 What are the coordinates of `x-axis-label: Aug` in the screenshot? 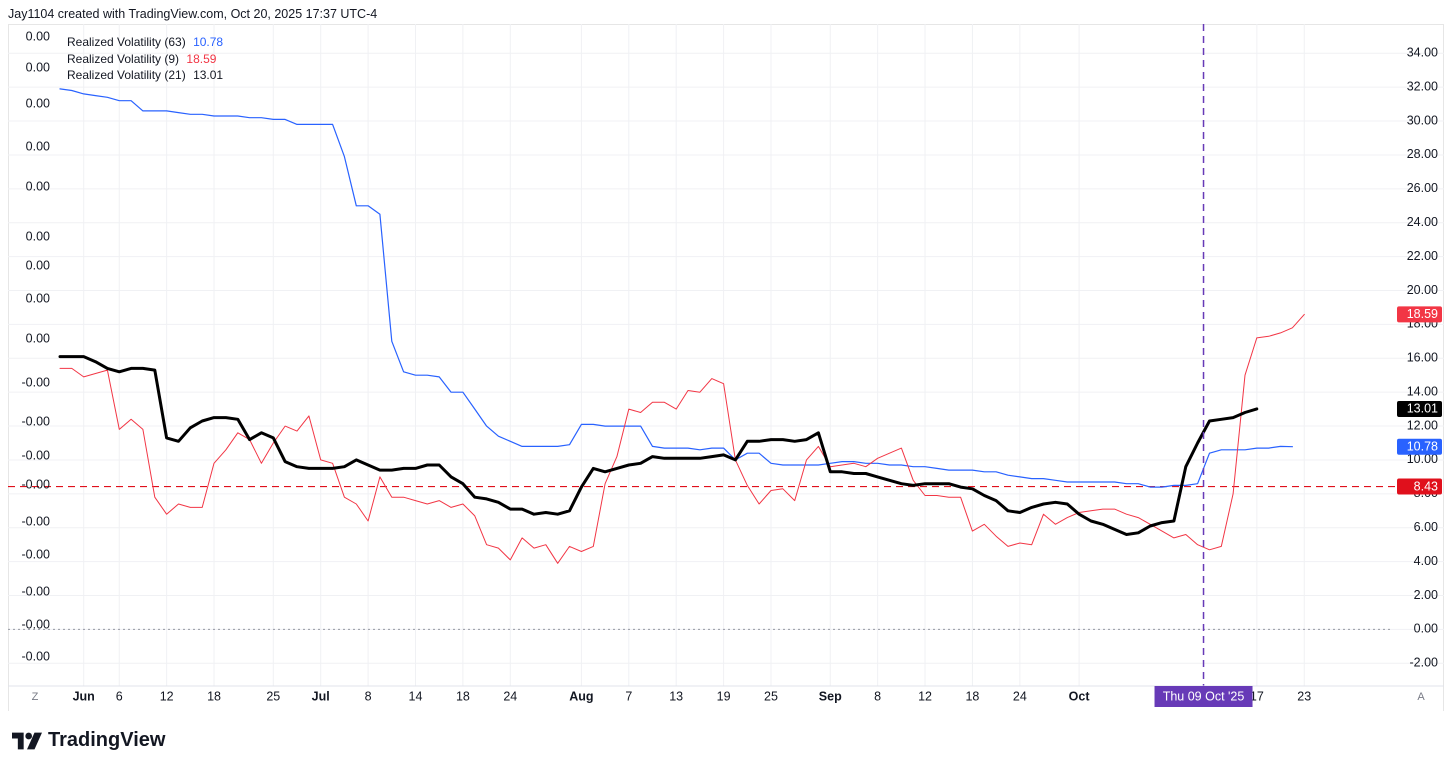 It's located at (581, 696).